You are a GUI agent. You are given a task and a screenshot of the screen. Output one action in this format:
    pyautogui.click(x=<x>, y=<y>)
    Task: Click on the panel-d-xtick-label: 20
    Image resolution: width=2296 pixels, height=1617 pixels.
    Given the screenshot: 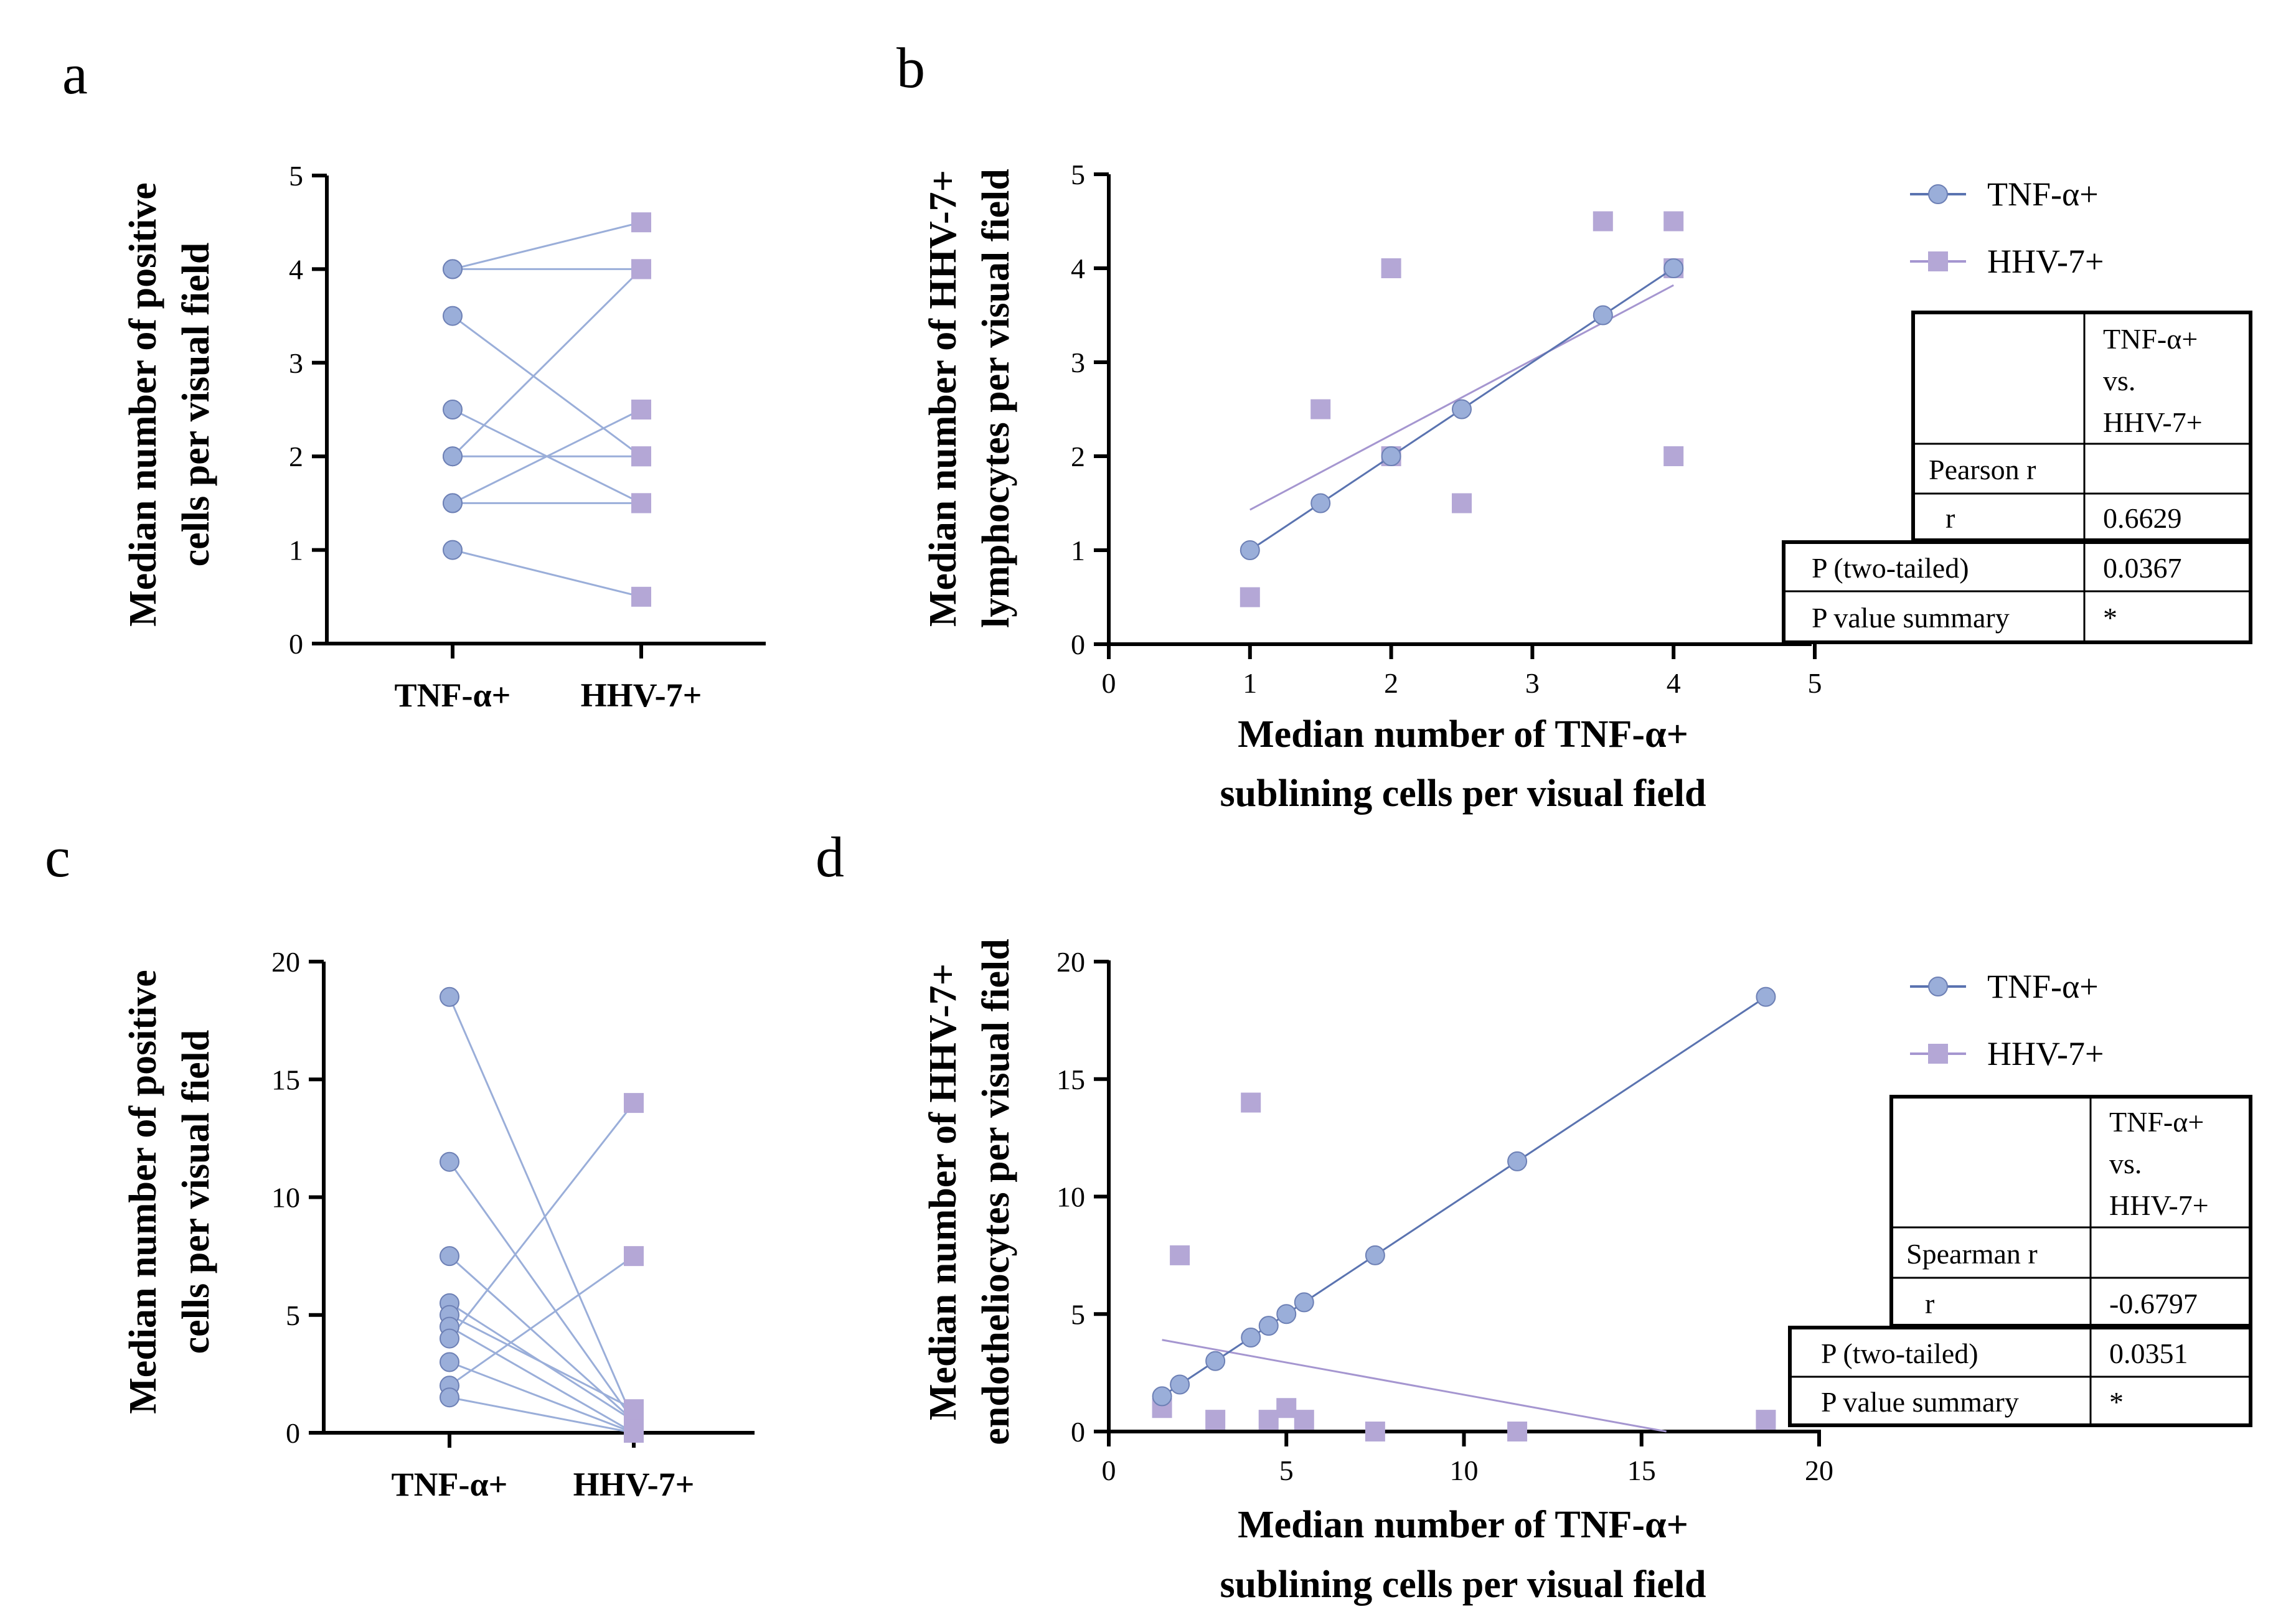 What is the action you would take?
    pyautogui.click(x=1819, y=1471)
    